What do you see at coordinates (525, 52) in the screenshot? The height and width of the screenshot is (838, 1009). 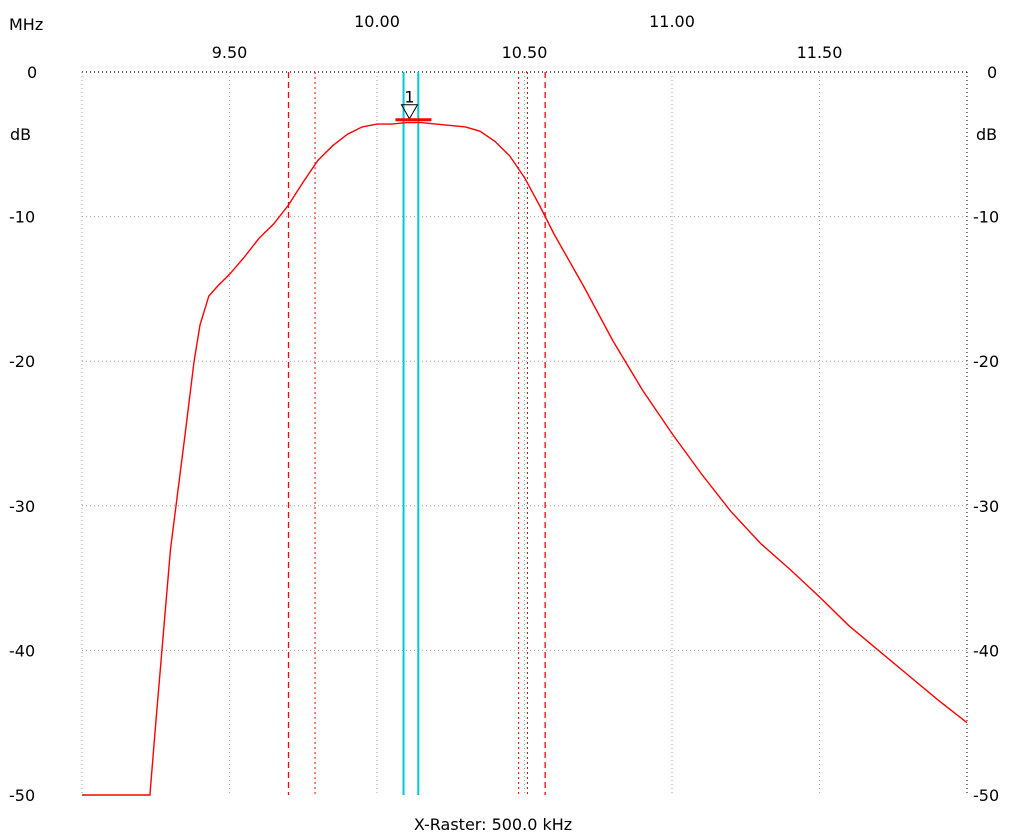 I see `x-tick-label-bottom: 10.50` at bounding box center [525, 52].